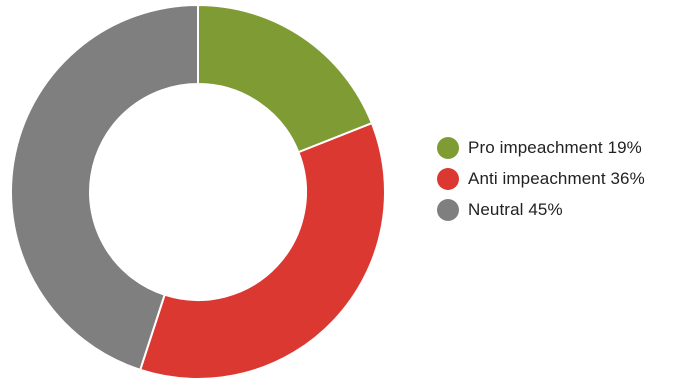  I want to click on legend-swatch-pro-impeachment, so click(448, 147).